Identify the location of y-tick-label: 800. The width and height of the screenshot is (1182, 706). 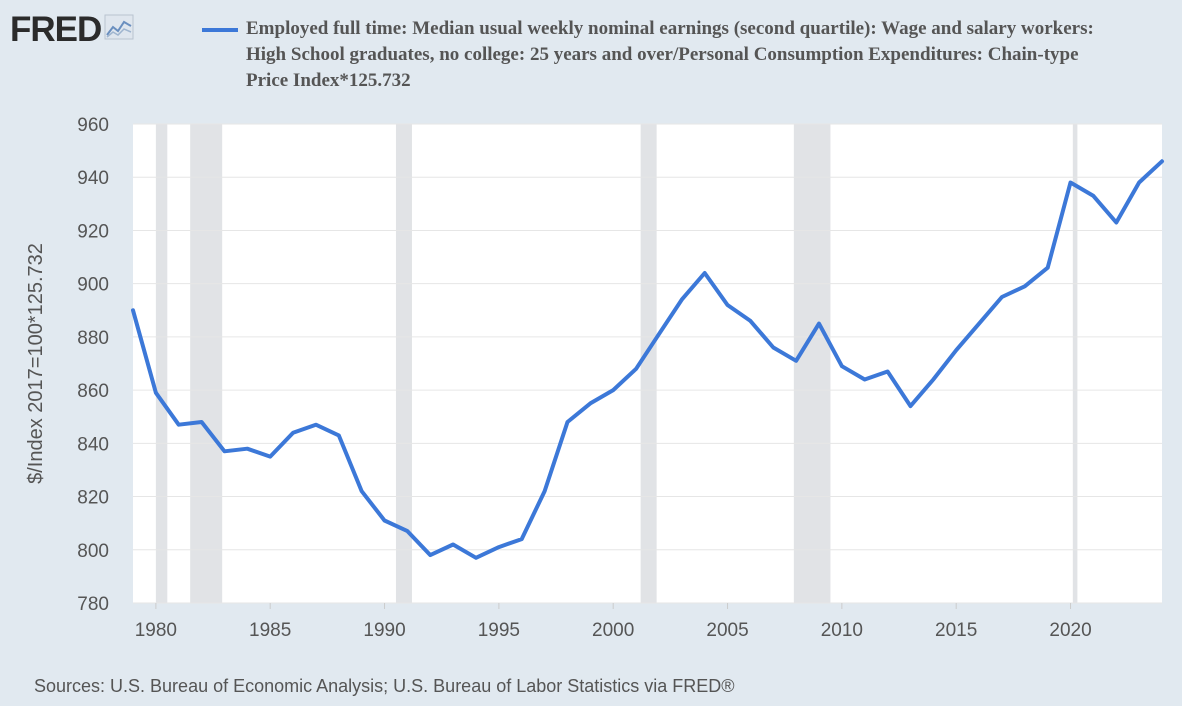
(93, 551).